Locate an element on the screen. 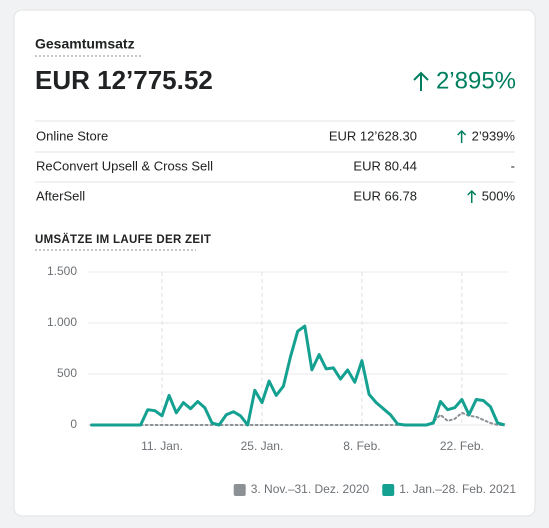 This screenshot has width=549, height=528. row-change: - is located at coordinates (513, 165).